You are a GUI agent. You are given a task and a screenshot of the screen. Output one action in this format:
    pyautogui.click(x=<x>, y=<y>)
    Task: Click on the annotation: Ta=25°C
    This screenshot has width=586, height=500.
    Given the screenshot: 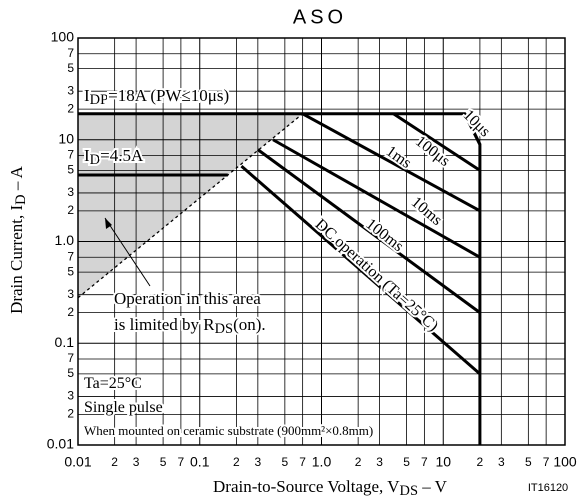 What is the action you would take?
    pyautogui.click(x=113, y=383)
    